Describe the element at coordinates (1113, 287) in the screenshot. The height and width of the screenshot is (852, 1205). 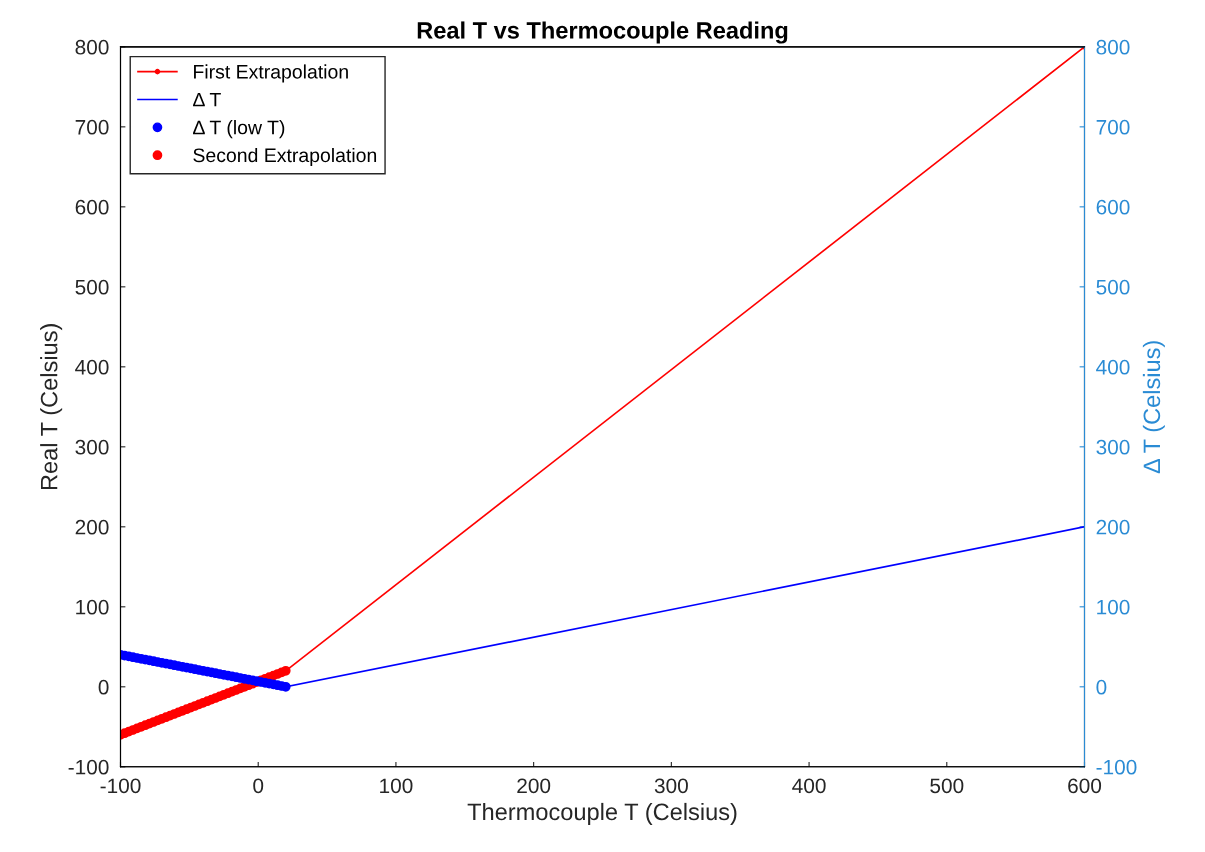
I see `y2-tick-label: 500` at that location.